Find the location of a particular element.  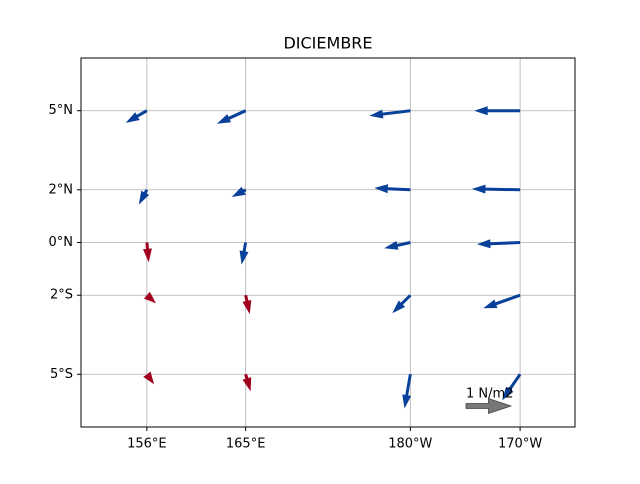

y-tick-label: 0°N is located at coordinates (61, 242).